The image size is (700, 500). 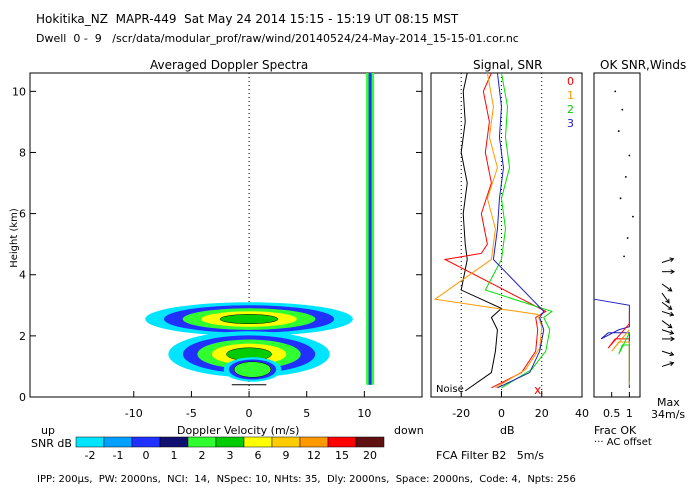 I want to click on max-speed-label: 34m/s, so click(x=668, y=414).